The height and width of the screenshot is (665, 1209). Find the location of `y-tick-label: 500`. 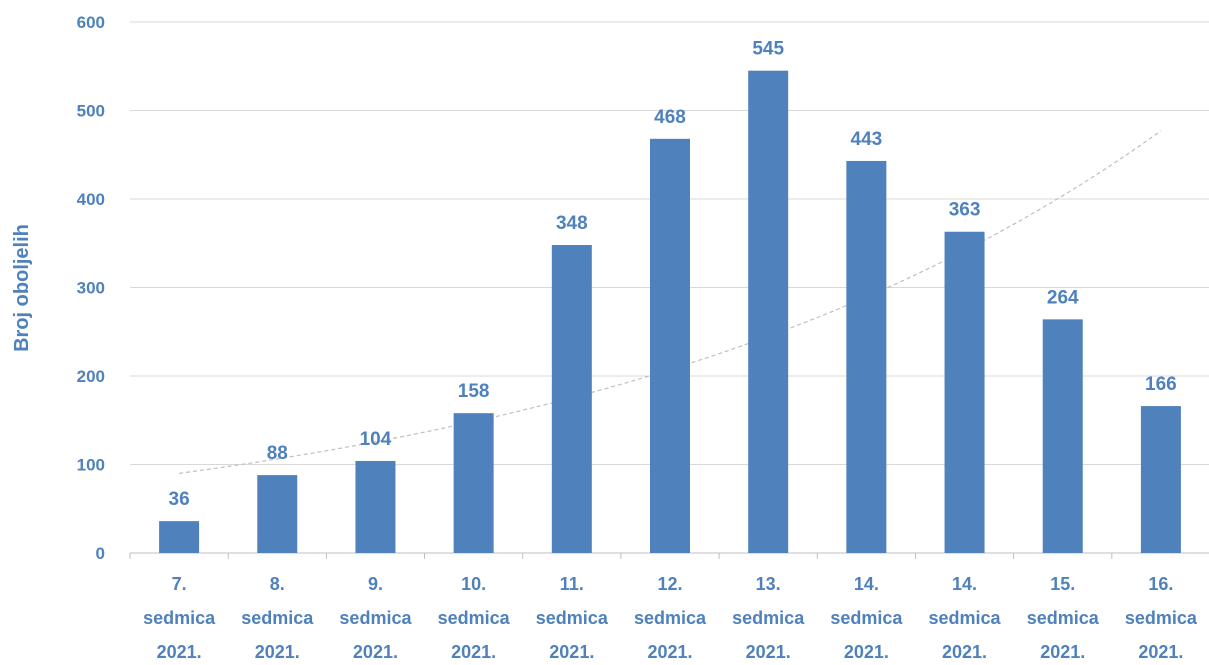

y-tick-label: 500 is located at coordinates (91, 111).